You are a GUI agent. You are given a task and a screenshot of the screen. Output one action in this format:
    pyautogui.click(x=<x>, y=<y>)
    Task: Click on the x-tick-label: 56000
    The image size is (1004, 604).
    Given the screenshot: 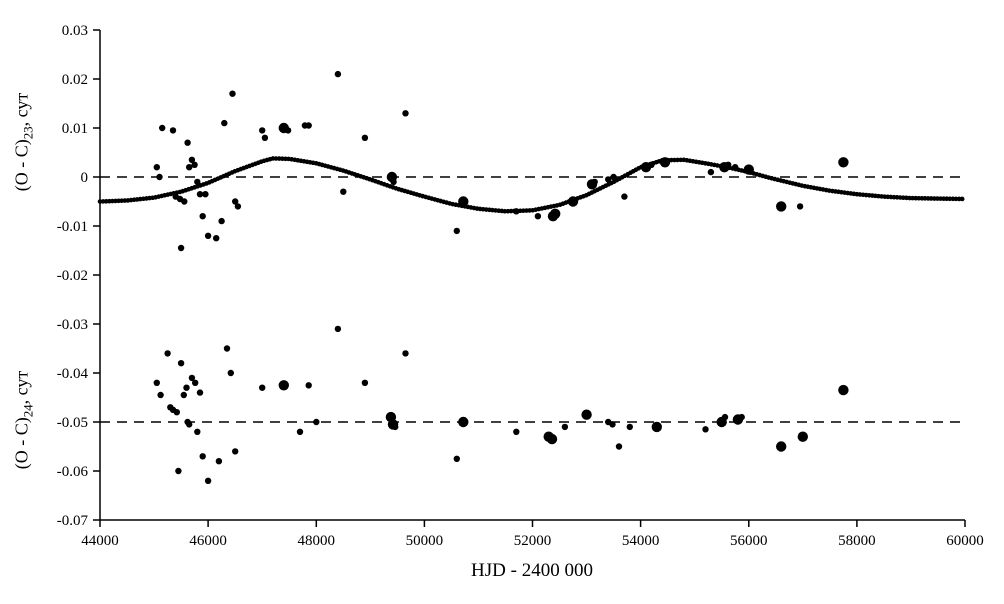 What is the action you would take?
    pyautogui.click(x=749, y=541)
    